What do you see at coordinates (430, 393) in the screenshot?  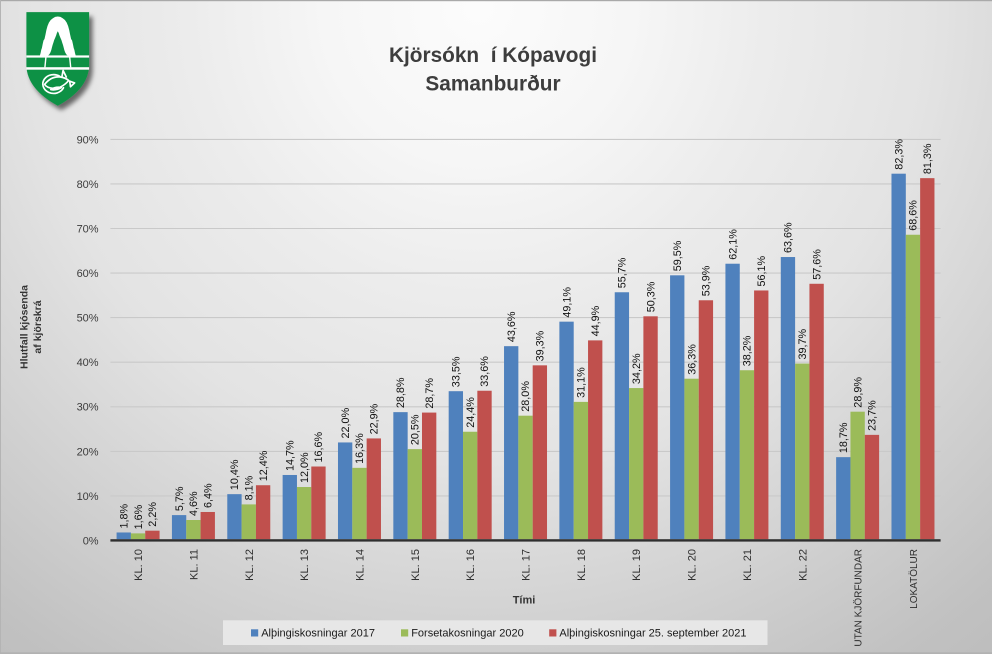 I see `svg-text: 28,7%` at bounding box center [430, 393].